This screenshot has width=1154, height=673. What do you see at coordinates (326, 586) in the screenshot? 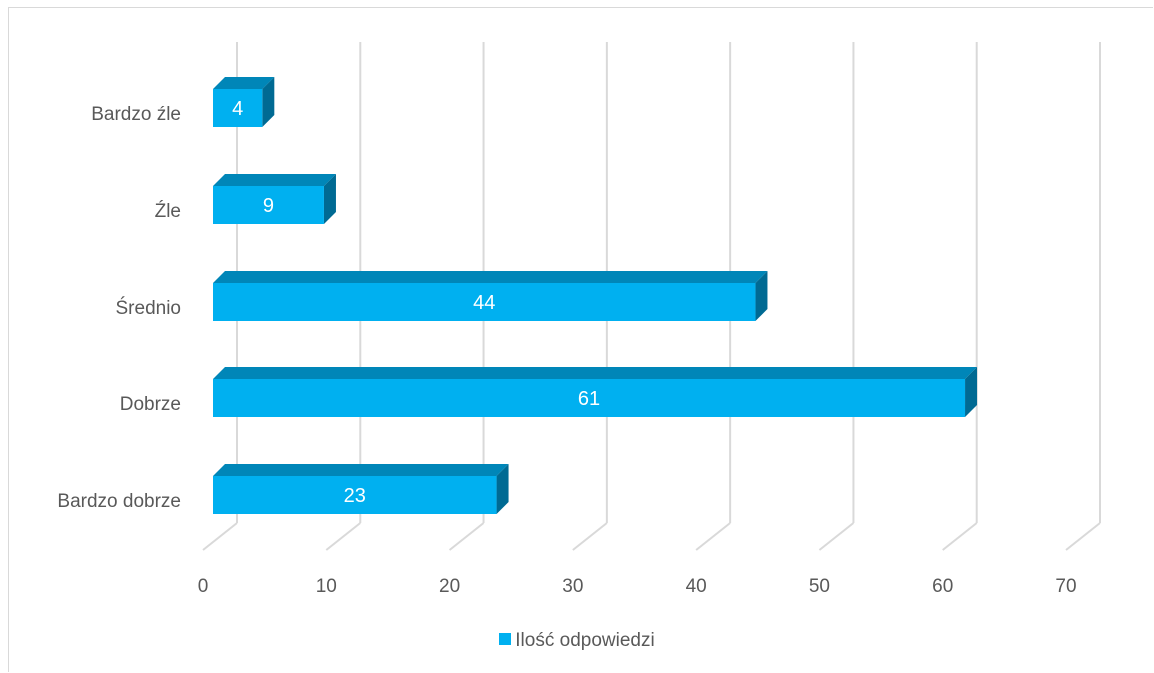
I see `x-tick-label: 10` at bounding box center [326, 586].